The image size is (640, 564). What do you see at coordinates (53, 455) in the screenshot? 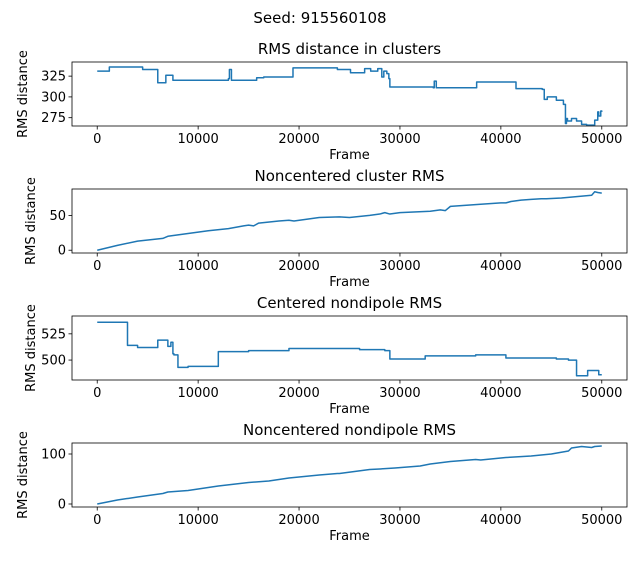
I see `y-tick-label: 100` at bounding box center [53, 455].